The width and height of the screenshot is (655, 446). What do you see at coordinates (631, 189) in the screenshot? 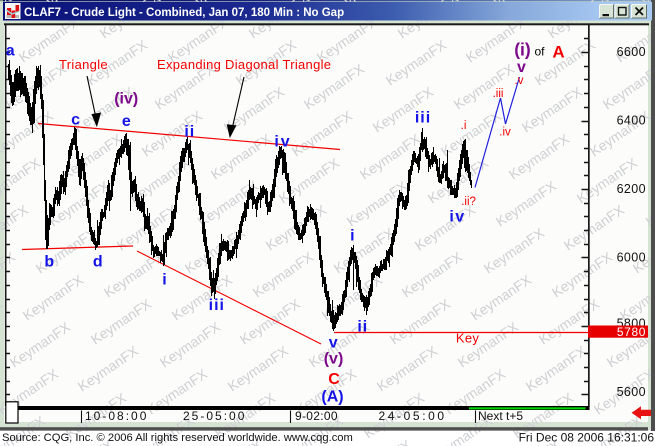
I see `svg-text: 6200` at bounding box center [631, 189].